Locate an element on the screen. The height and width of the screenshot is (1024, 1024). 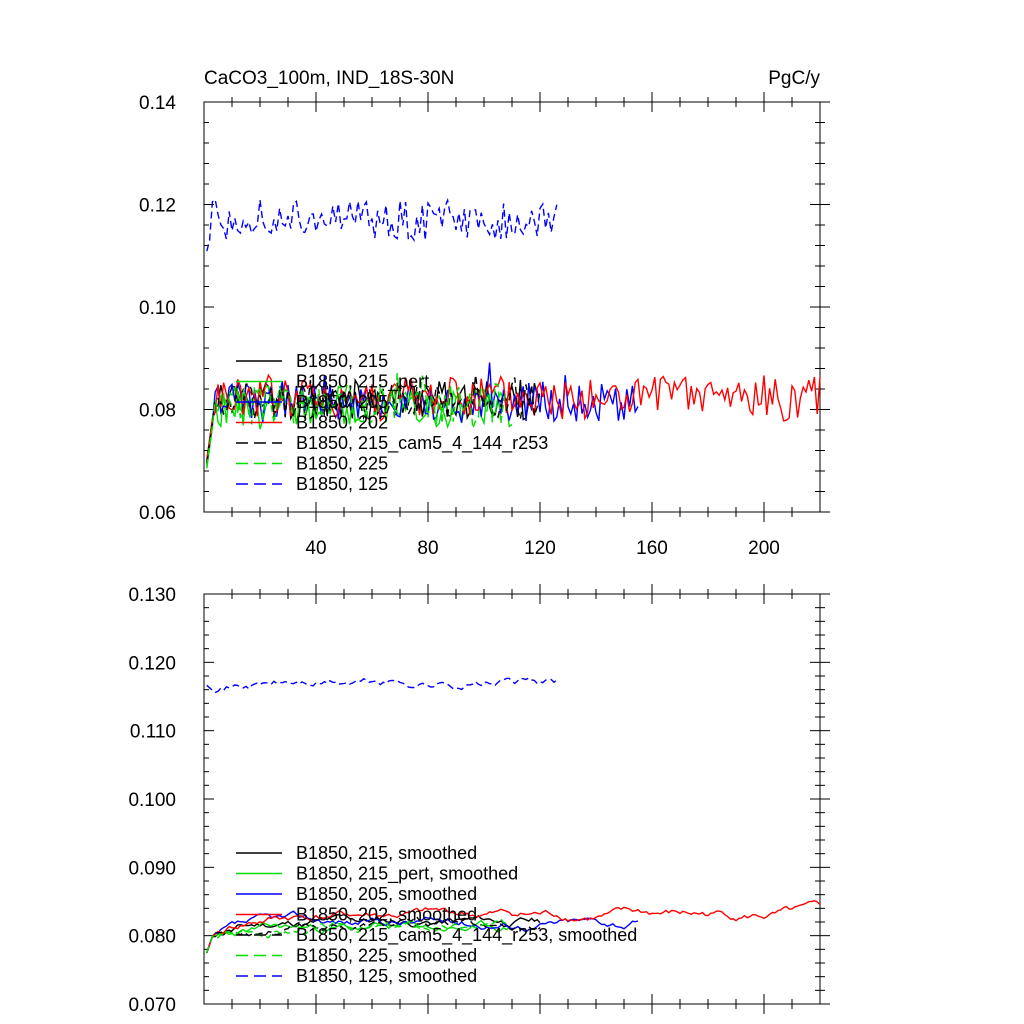
bottom-legend-label: B1850, 215_cam5_4_144_r253, smoothed is located at coordinates (466, 935).